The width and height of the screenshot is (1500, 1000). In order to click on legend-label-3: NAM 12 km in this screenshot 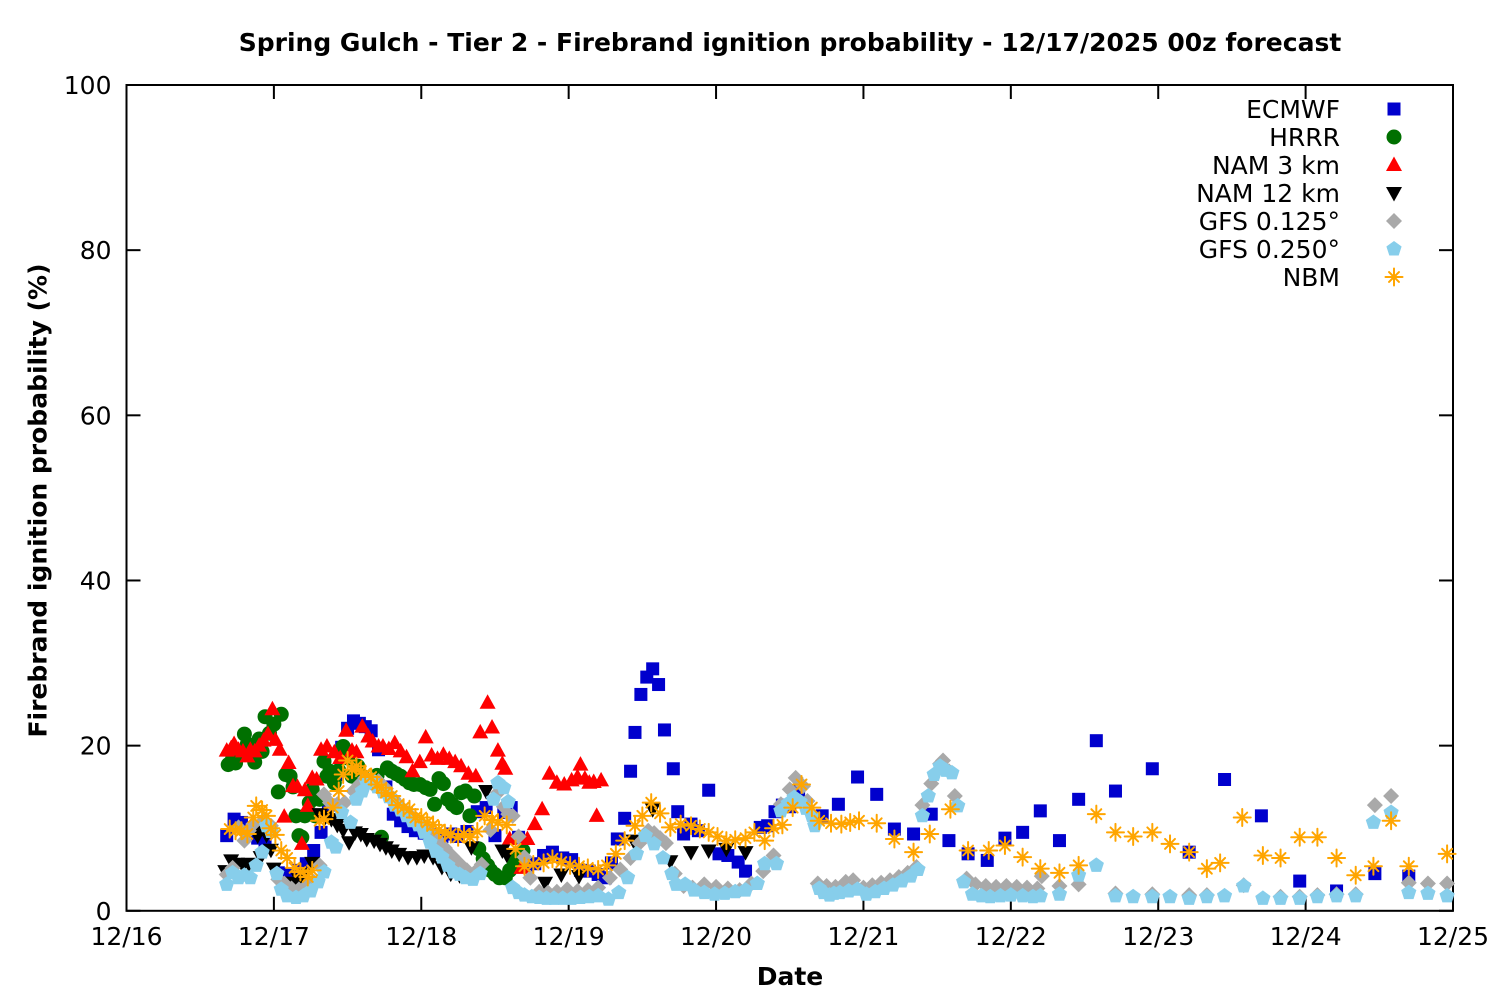, I will do `click(1268, 193)`.